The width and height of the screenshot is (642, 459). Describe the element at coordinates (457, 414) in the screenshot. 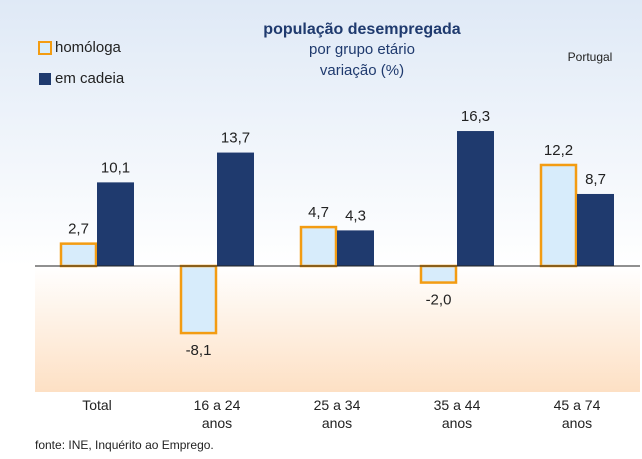

I see `x-tick-label: 35 a 44 anos` at that location.